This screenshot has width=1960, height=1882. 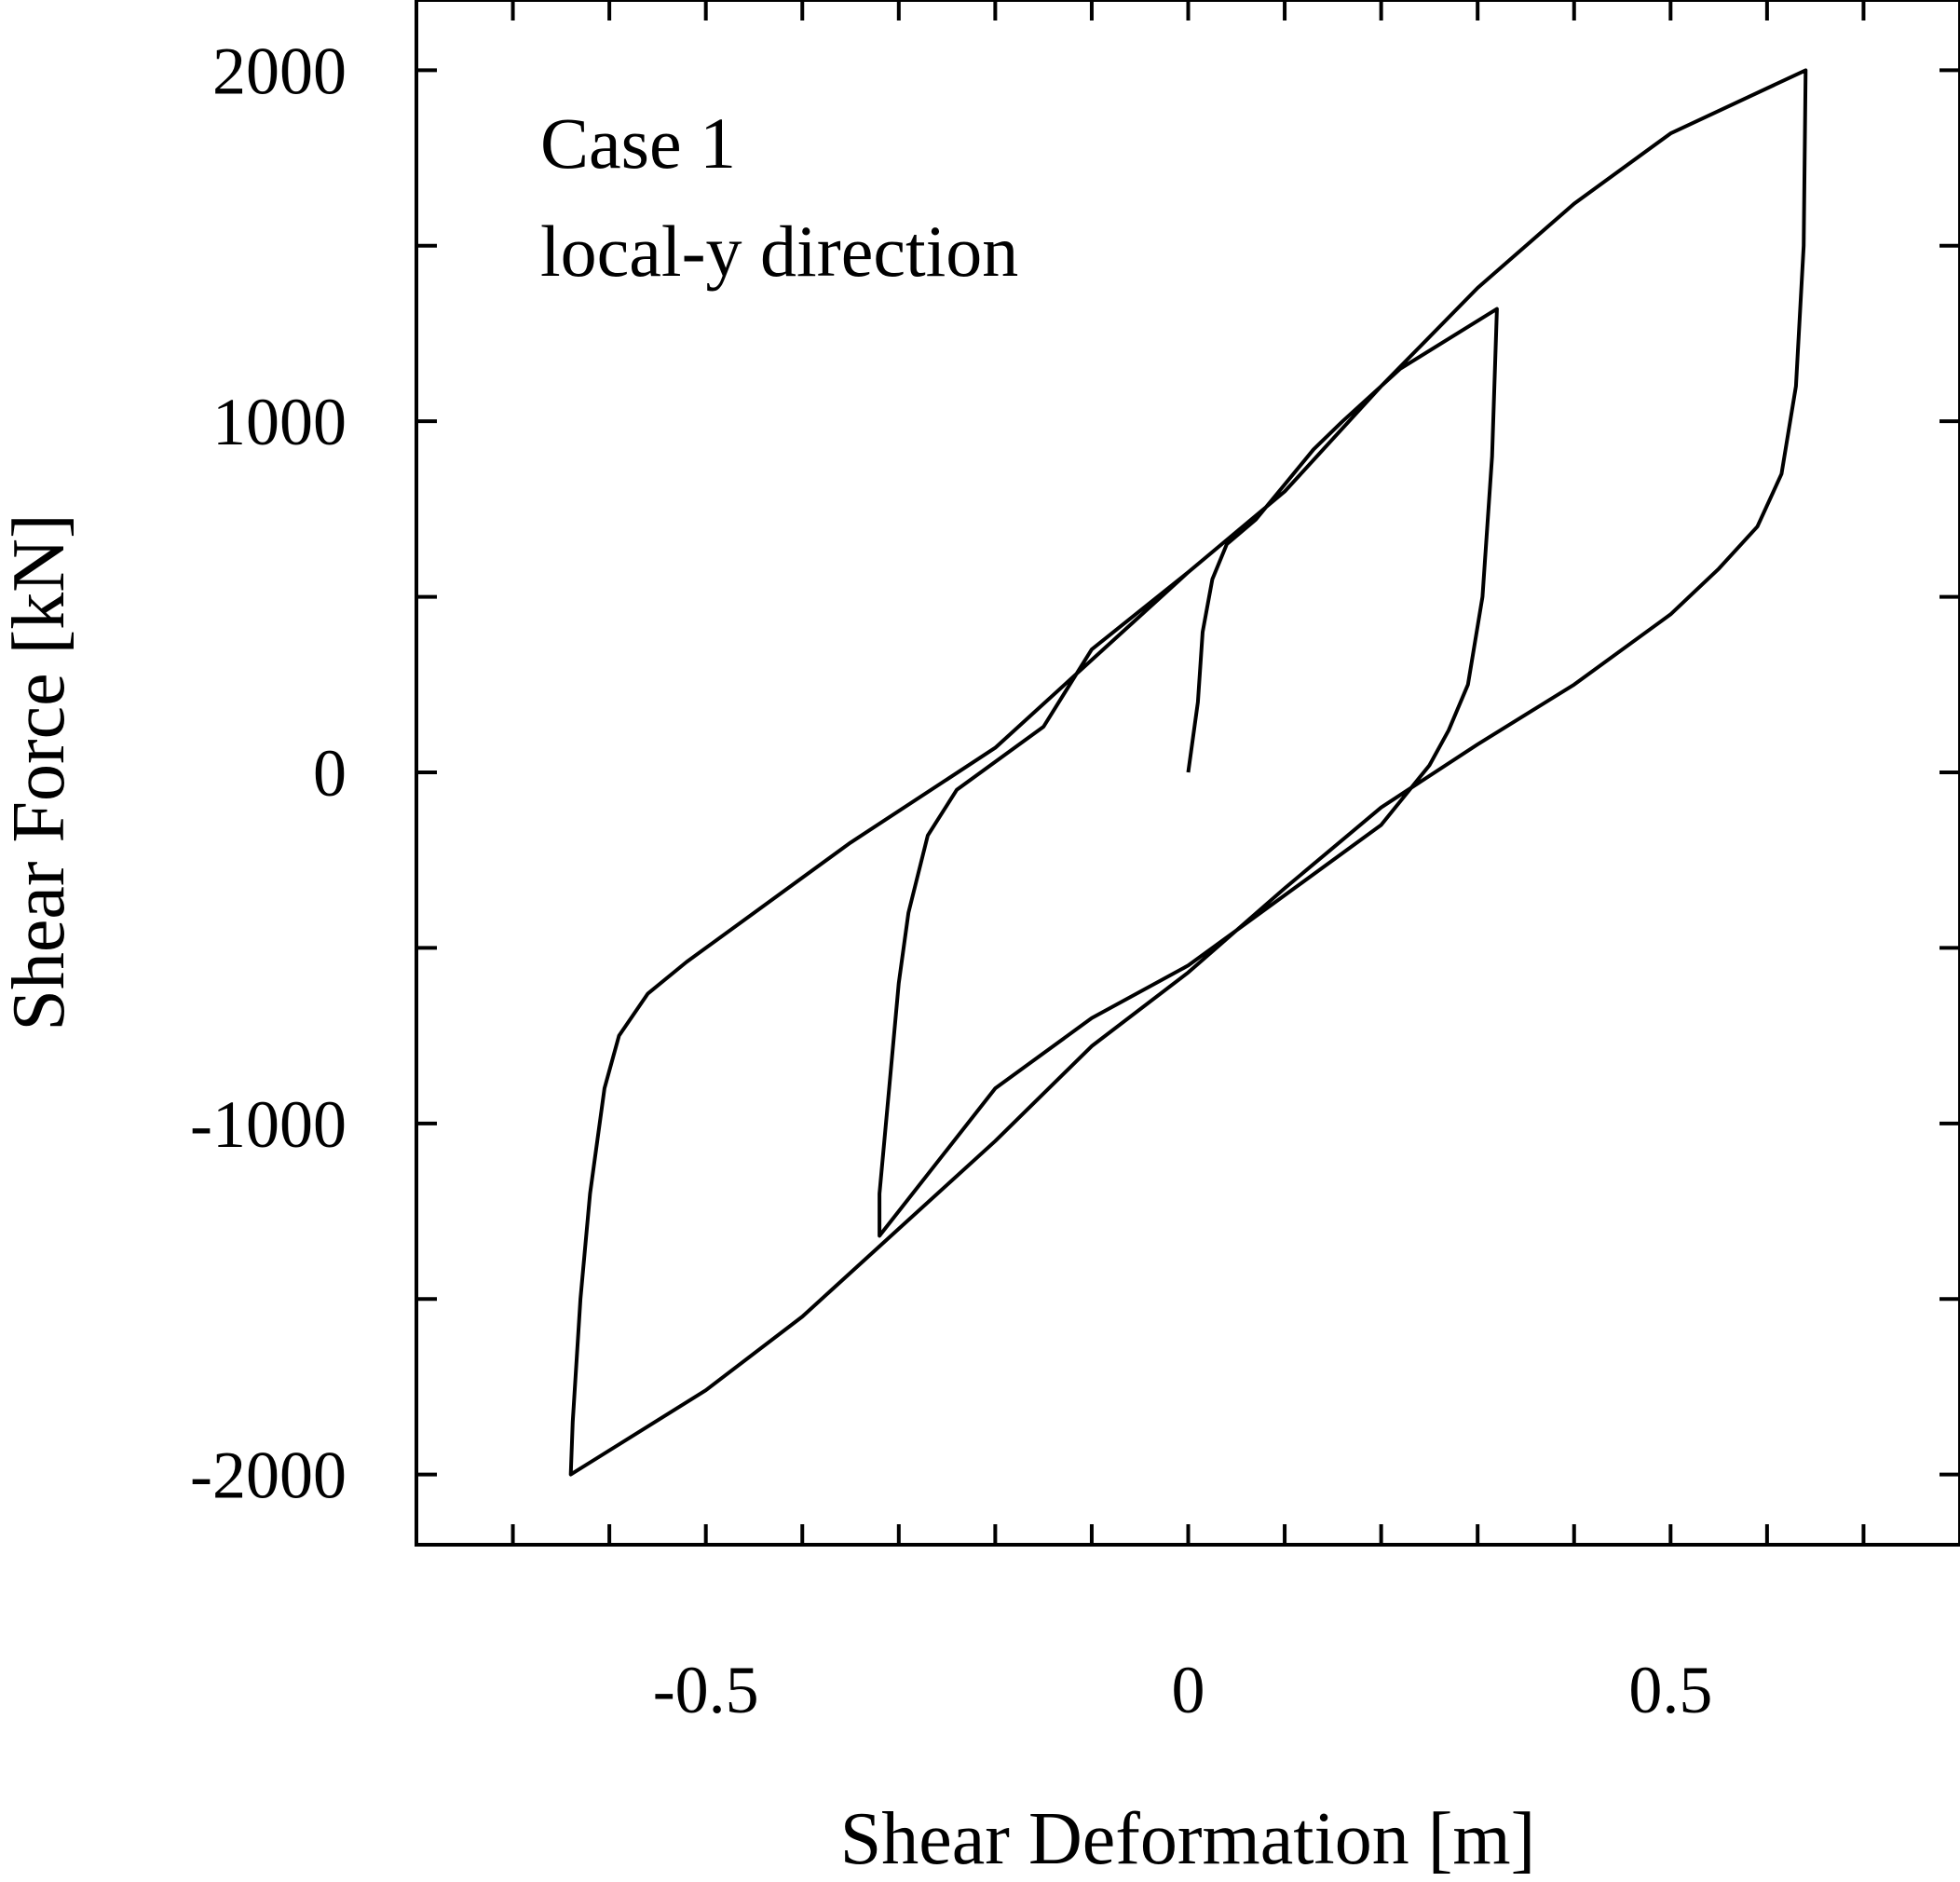 What do you see at coordinates (268, 773) in the screenshot?
I see `y-tick-labels: -2000 -1000 0 1000 2000` at bounding box center [268, 773].